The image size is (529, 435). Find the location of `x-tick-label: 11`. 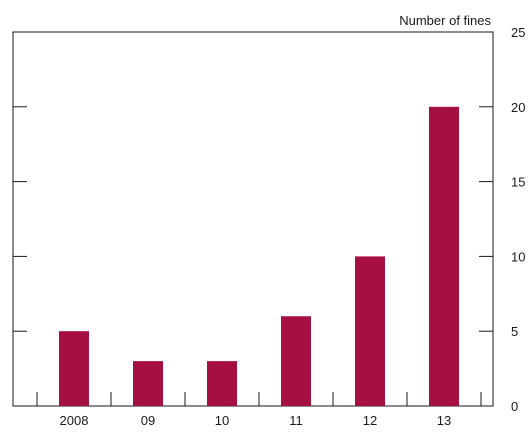

x-tick-label: 11 is located at coordinates (296, 420).